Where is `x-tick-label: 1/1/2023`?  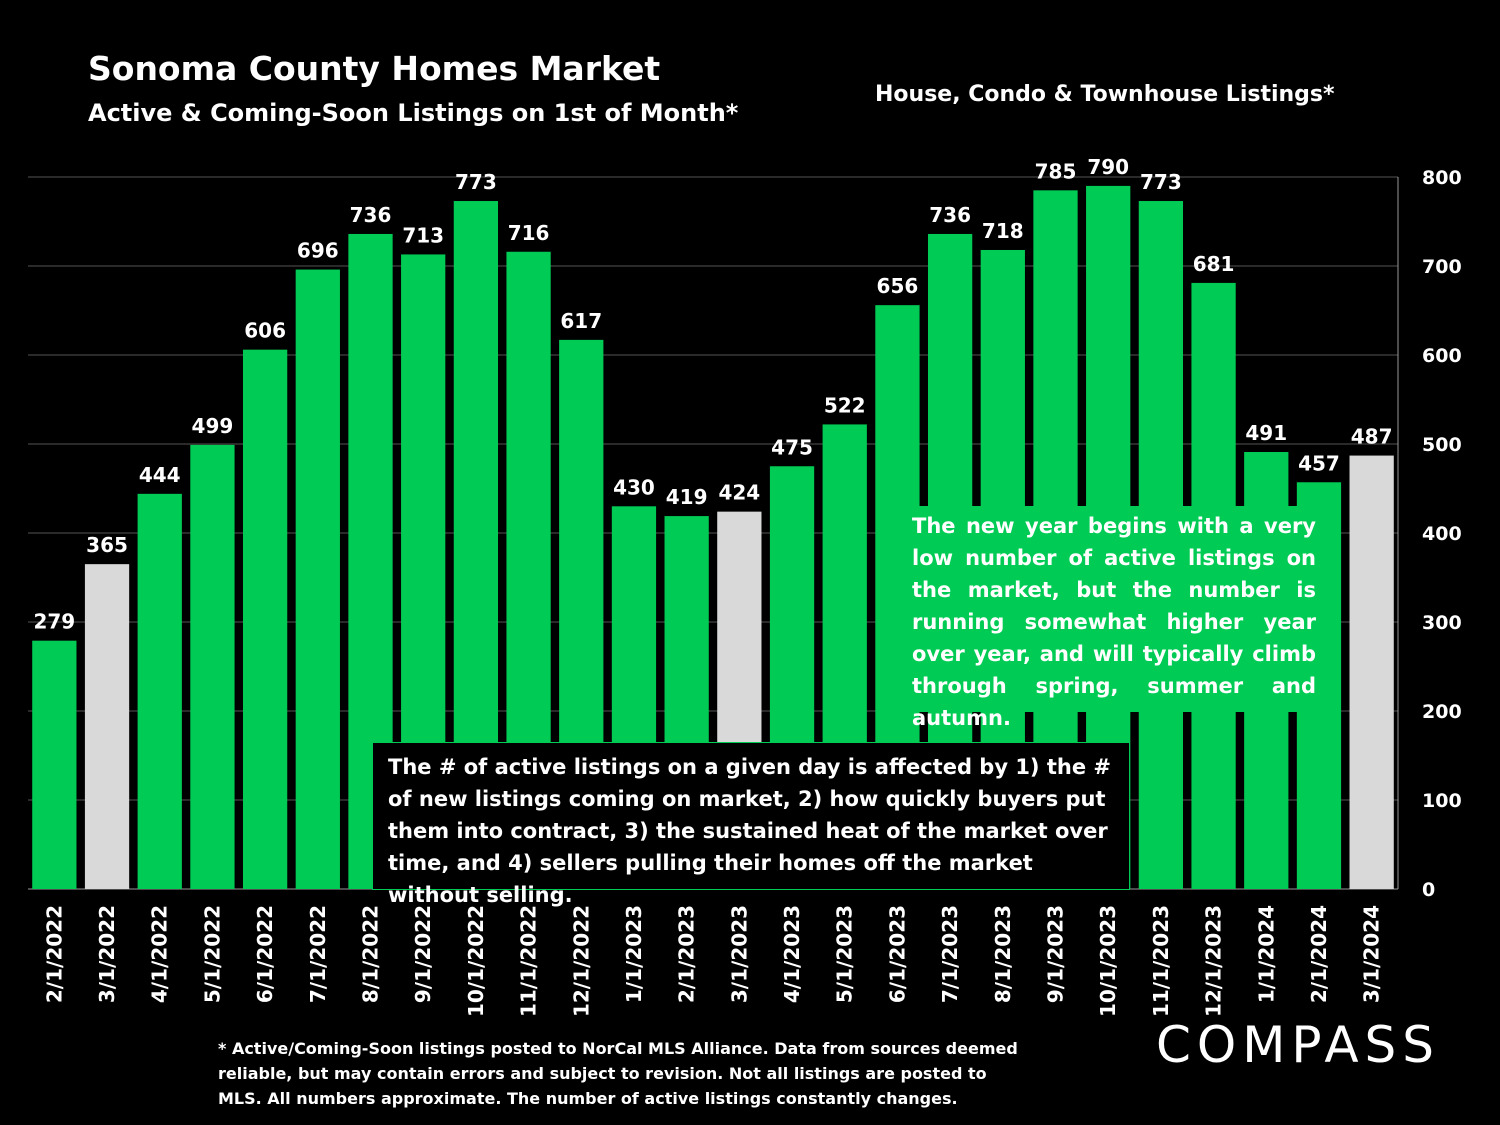
x-tick-label: 1/1/2023 is located at coordinates (634, 954).